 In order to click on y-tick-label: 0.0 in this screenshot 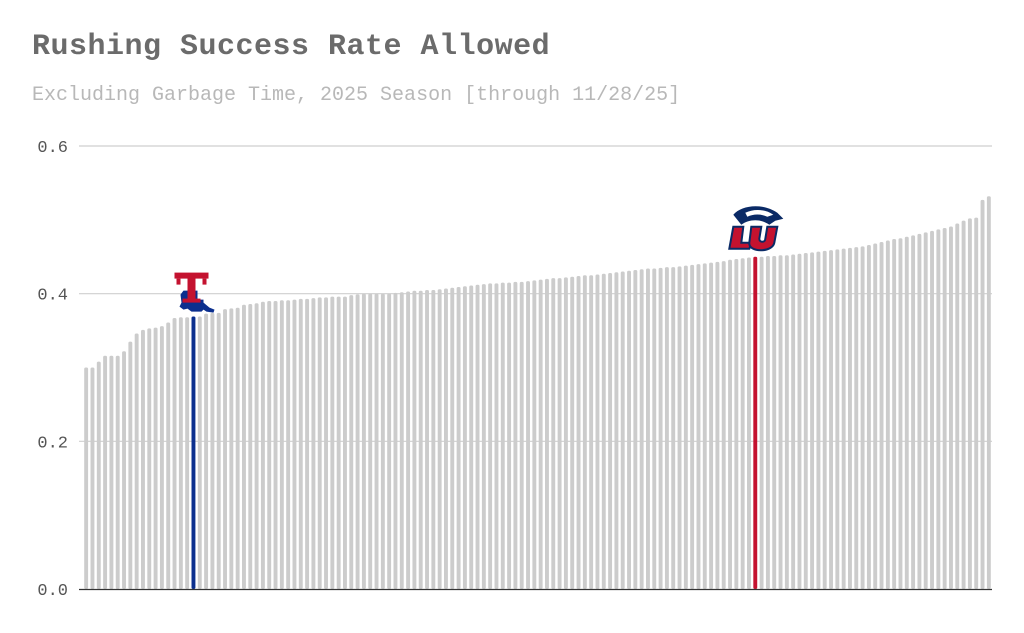, I will do `click(52, 591)`.